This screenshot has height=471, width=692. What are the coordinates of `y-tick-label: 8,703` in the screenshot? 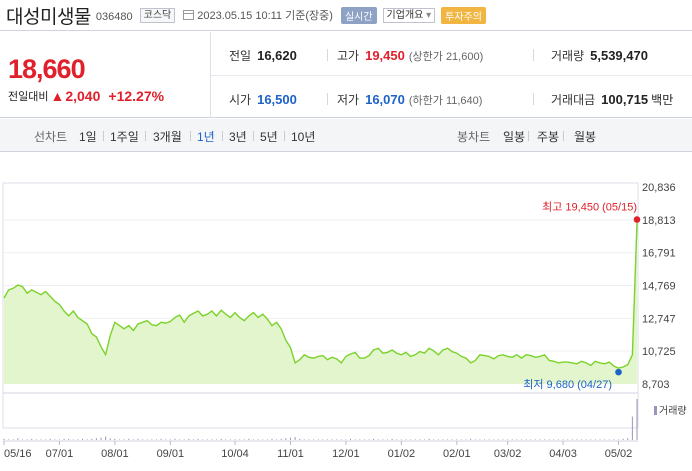 It's located at (656, 385).